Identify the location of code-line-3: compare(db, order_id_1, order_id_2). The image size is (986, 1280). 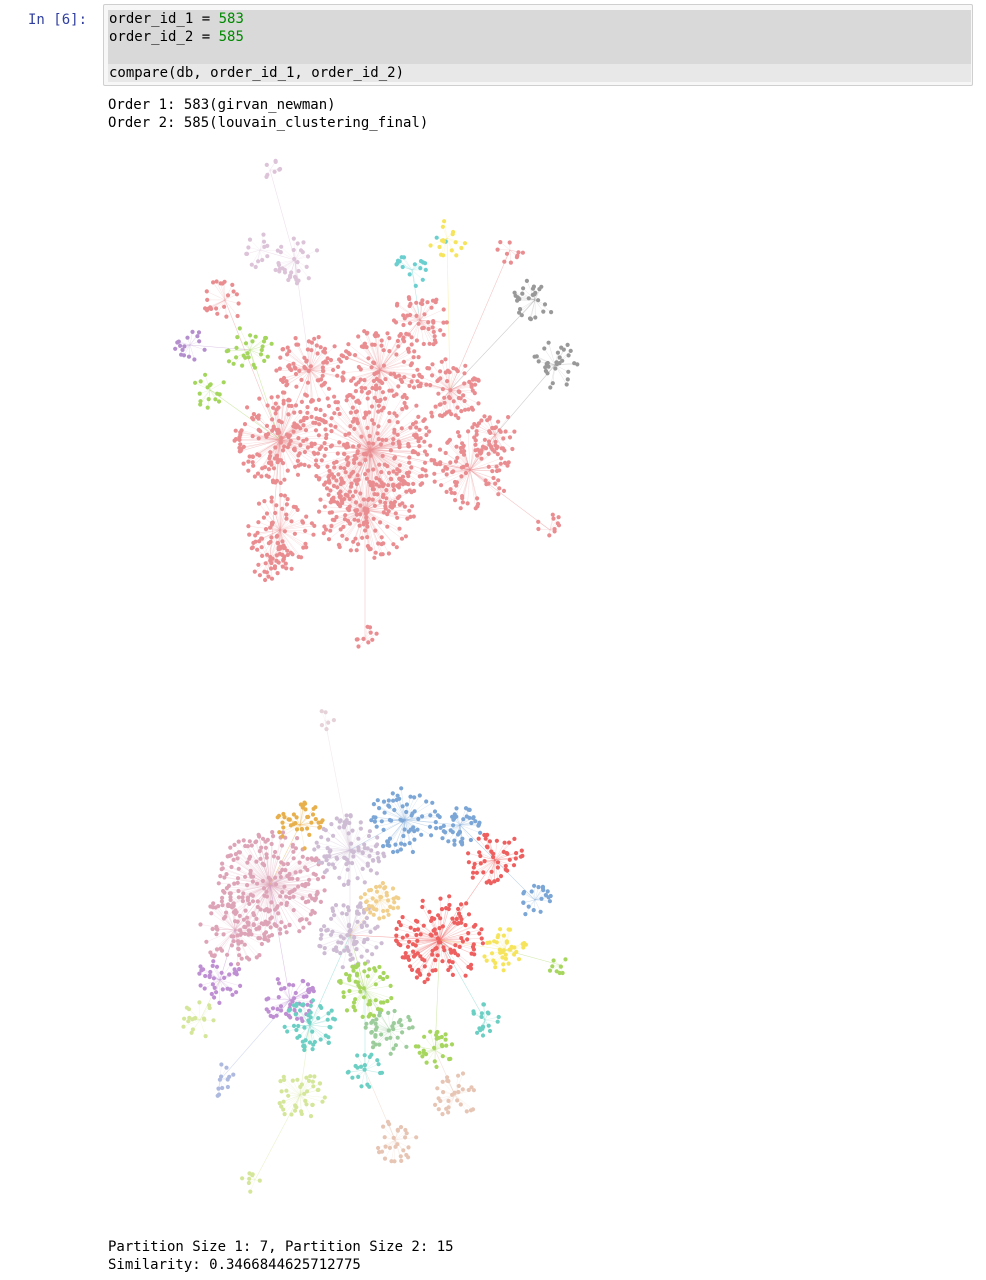
(539, 73).